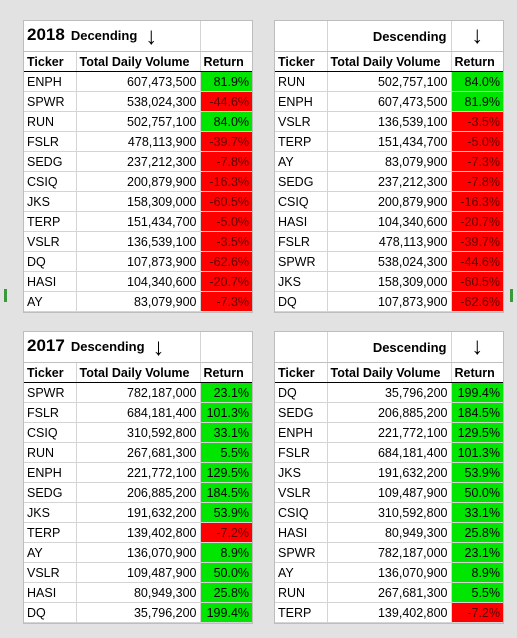  I want to click on volume-cell: 237,212,300, so click(389, 181).